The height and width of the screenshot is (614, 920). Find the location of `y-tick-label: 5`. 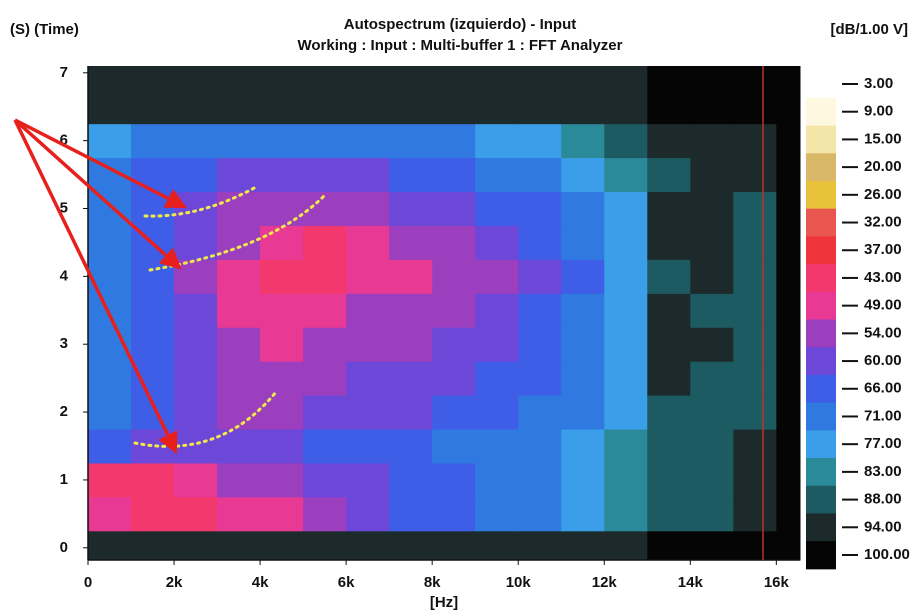

y-tick-label: 5 is located at coordinates (64, 207).